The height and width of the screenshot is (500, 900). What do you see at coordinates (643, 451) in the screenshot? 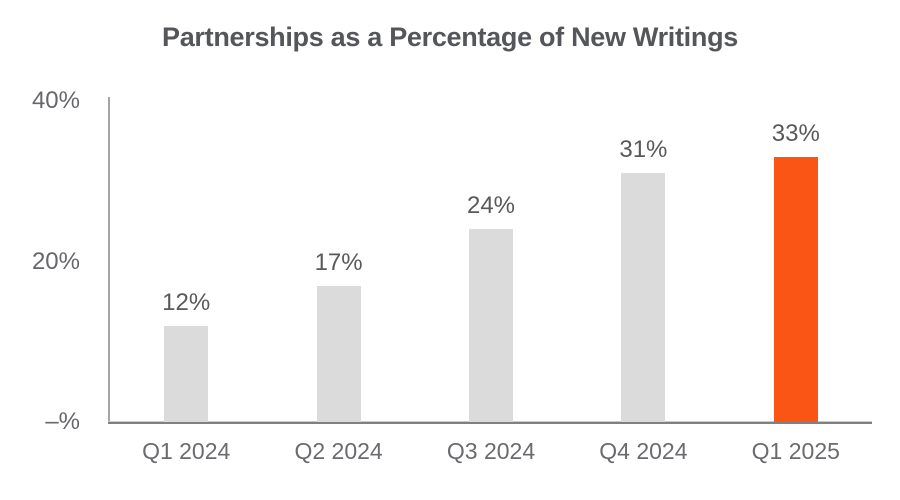
I see `x-tick-label: Q4 2024` at bounding box center [643, 451].